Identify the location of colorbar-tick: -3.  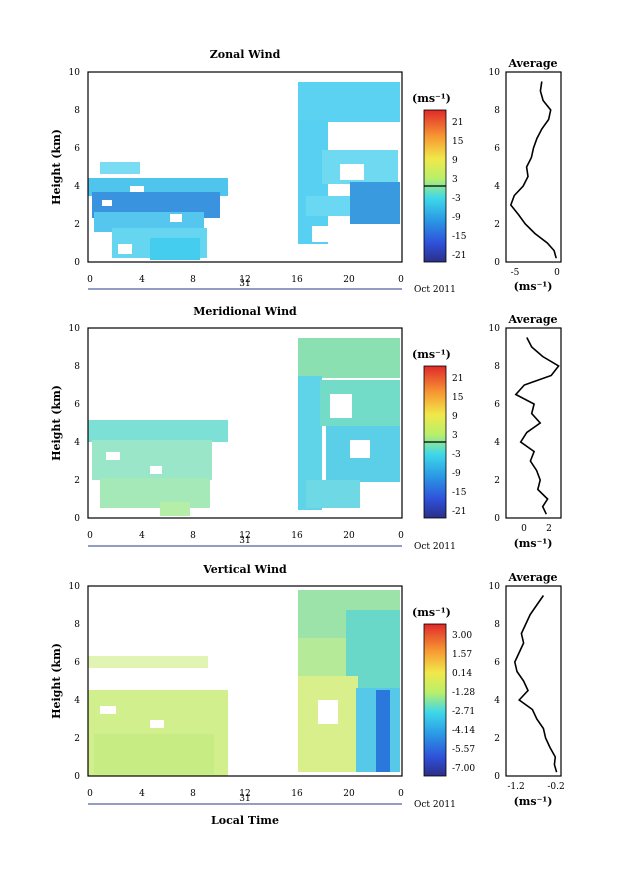
(456, 199).